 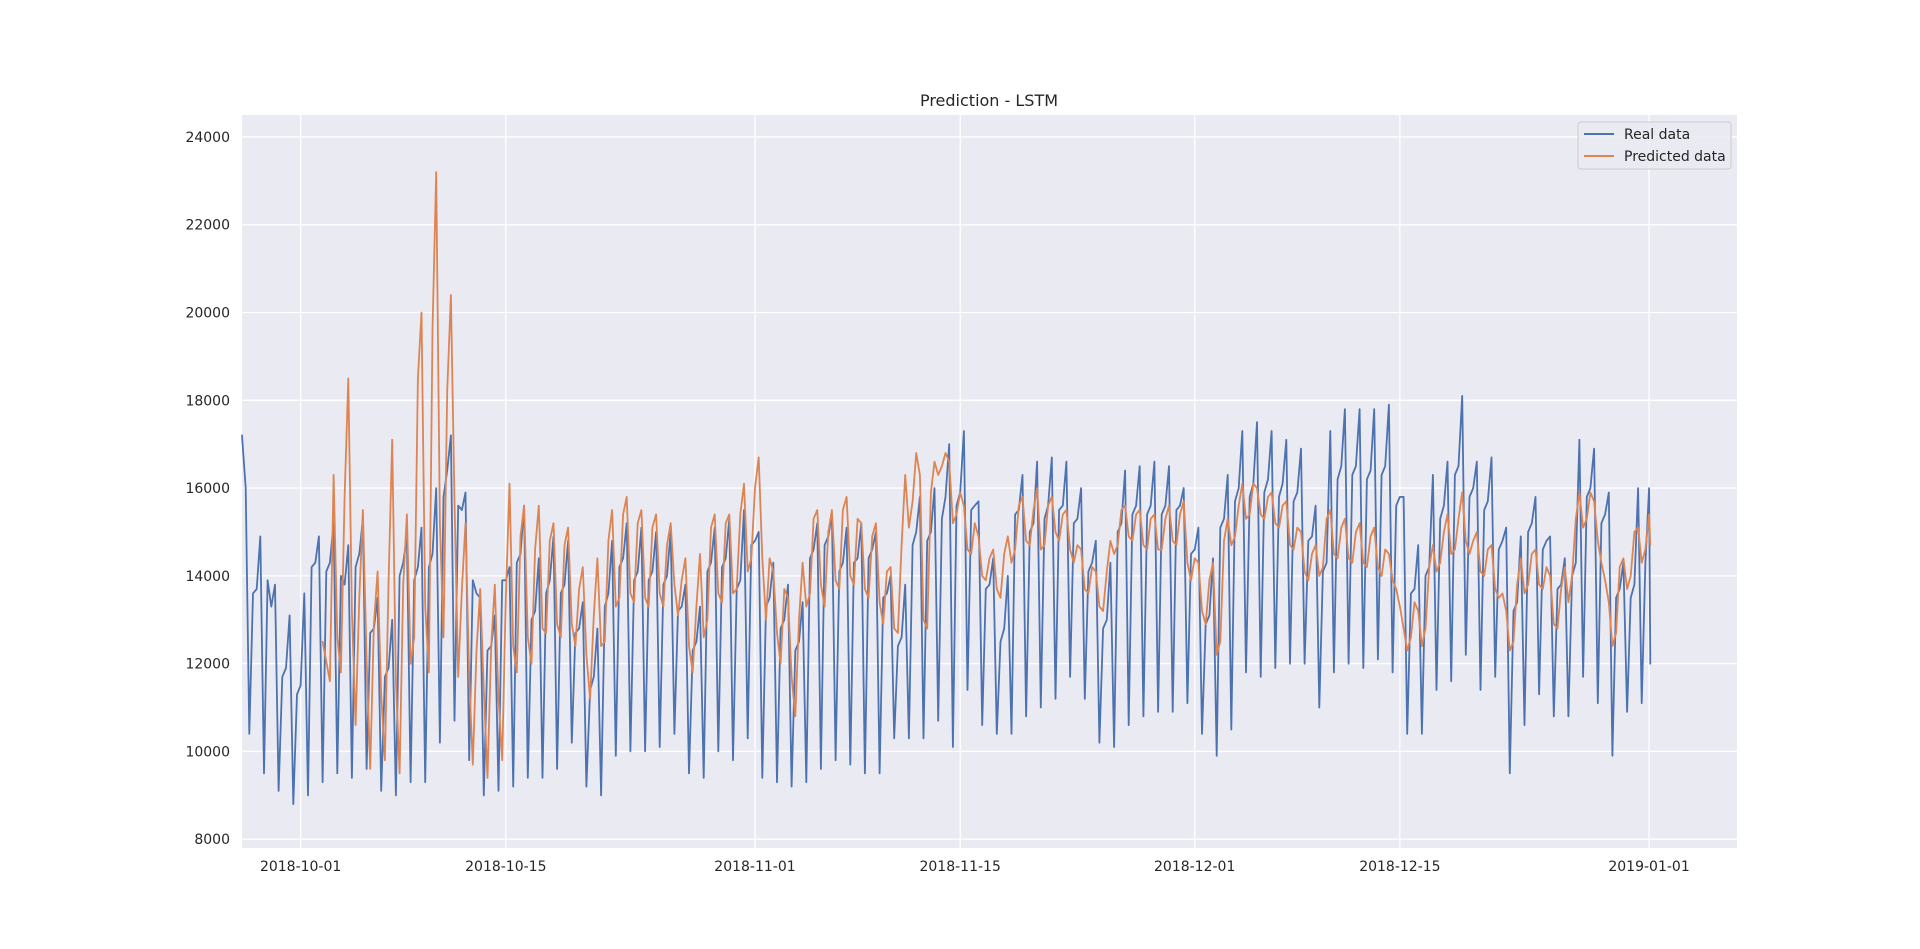 What do you see at coordinates (1657, 135) in the screenshot?
I see `legend-label-real-data: Real data` at bounding box center [1657, 135].